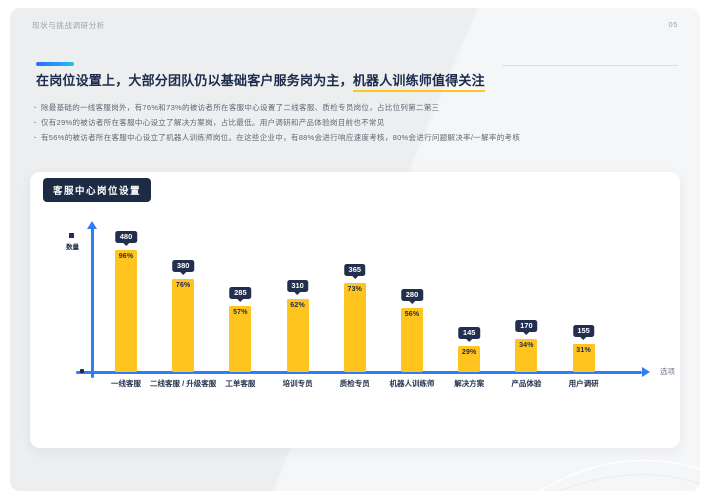 Image resolution: width=710 pixels, height=499 pixels. What do you see at coordinates (583, 358) in the screenshot?
I see `bar: 31%` at bounding box center [583, 358].